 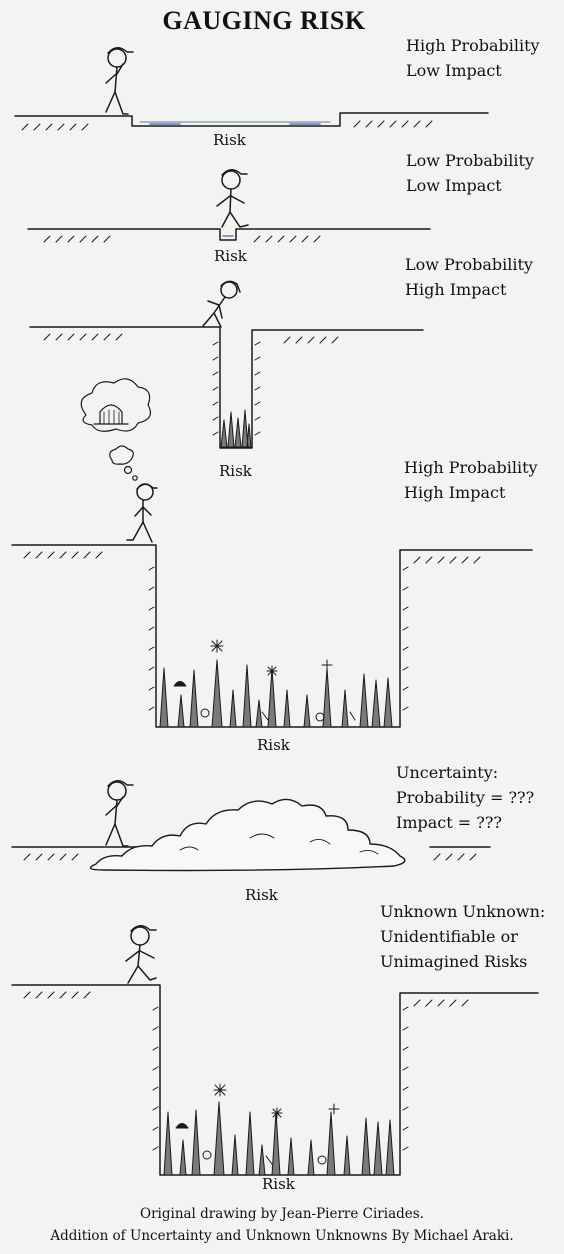 I want to click on panel-6-ground, so click(x=275, y=1080).